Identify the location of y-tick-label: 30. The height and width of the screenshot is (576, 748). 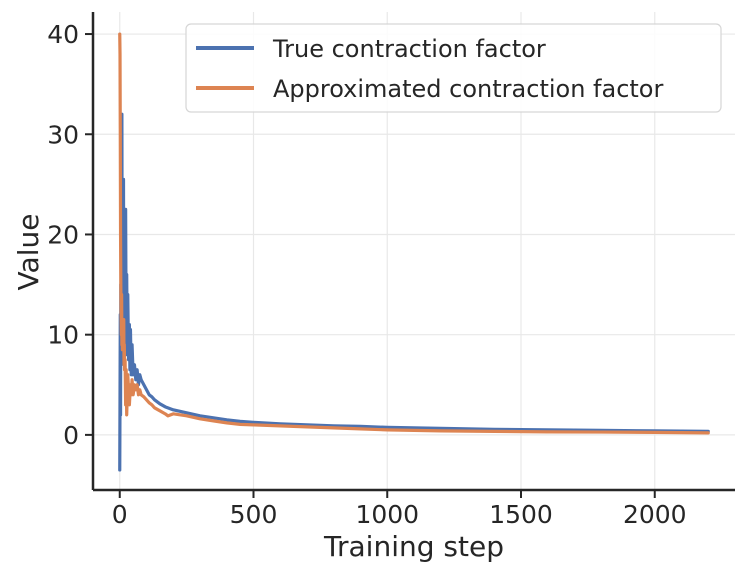
(63, 134).